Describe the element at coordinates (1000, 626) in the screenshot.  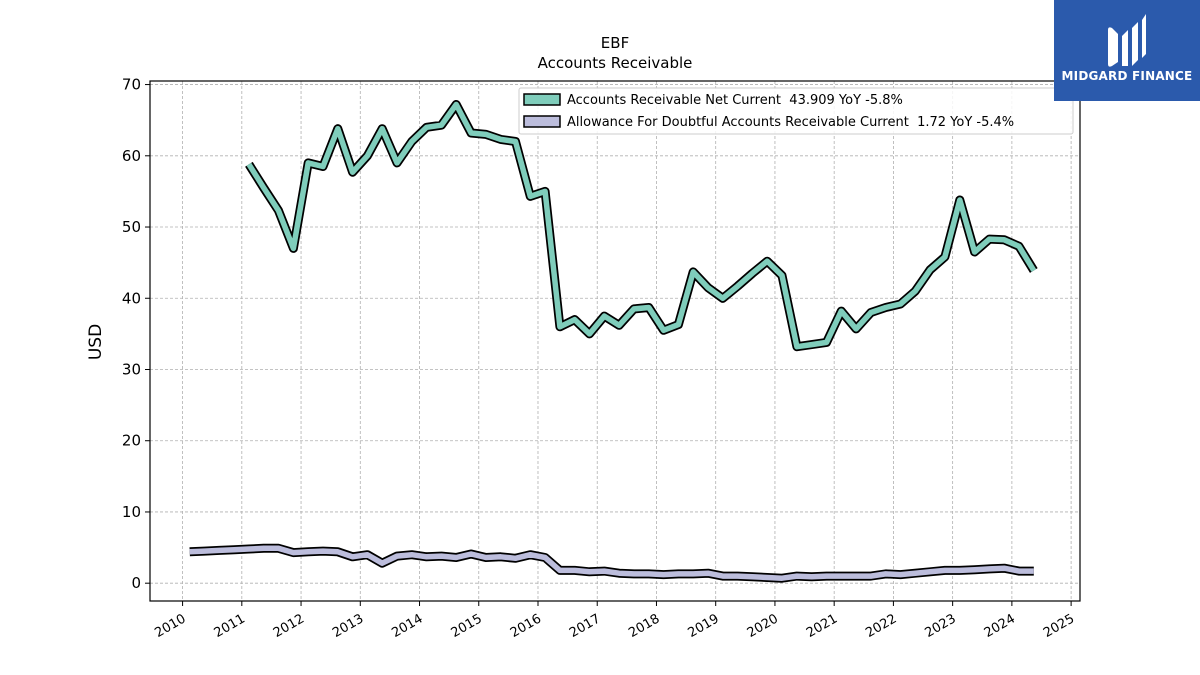
I see `x-tick-label: 2024` at that location.